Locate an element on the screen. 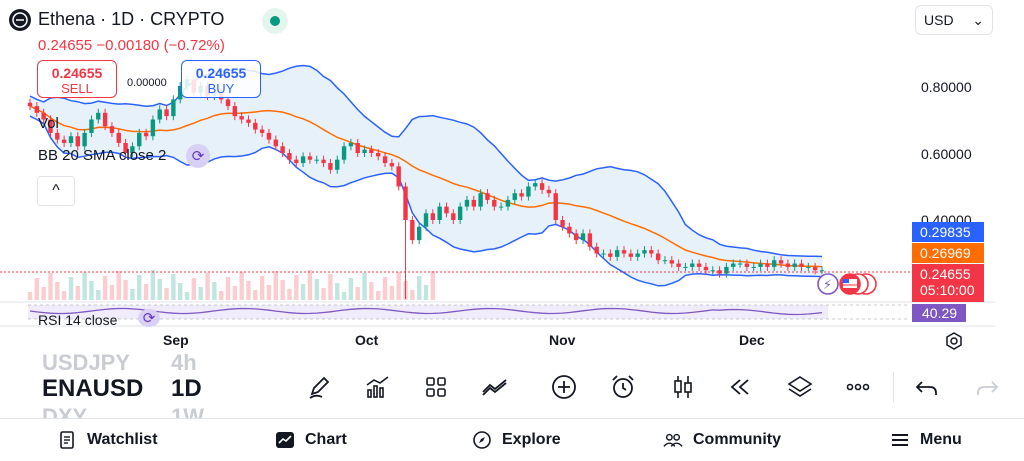 The image size is (1024, 461). nav-community: Community is located at coordinates (722, 440).